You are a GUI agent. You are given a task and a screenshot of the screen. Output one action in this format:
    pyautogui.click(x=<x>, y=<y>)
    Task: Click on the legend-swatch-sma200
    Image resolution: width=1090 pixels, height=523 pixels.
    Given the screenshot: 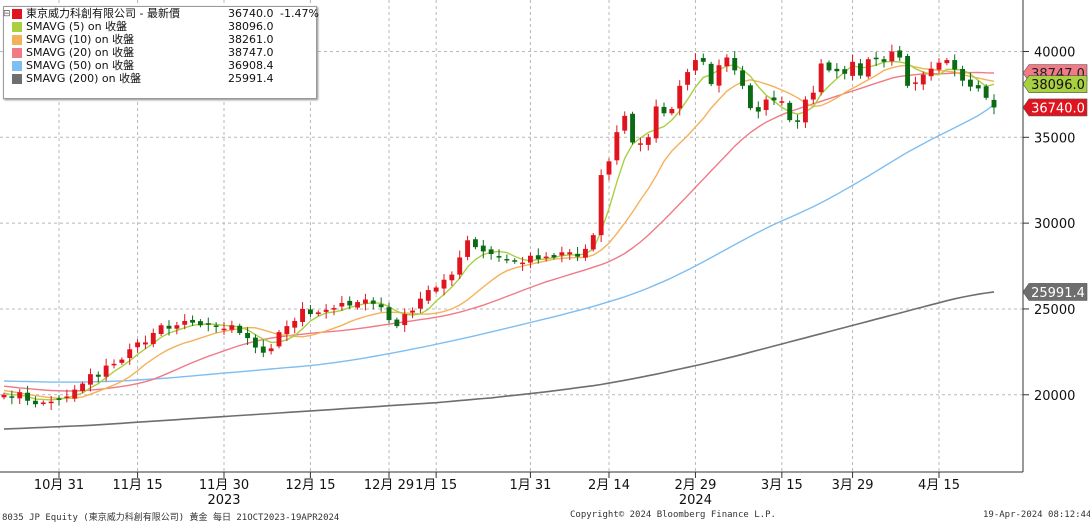 What is the action you would take?
    pyautogui.click(x=17, y=79)
    